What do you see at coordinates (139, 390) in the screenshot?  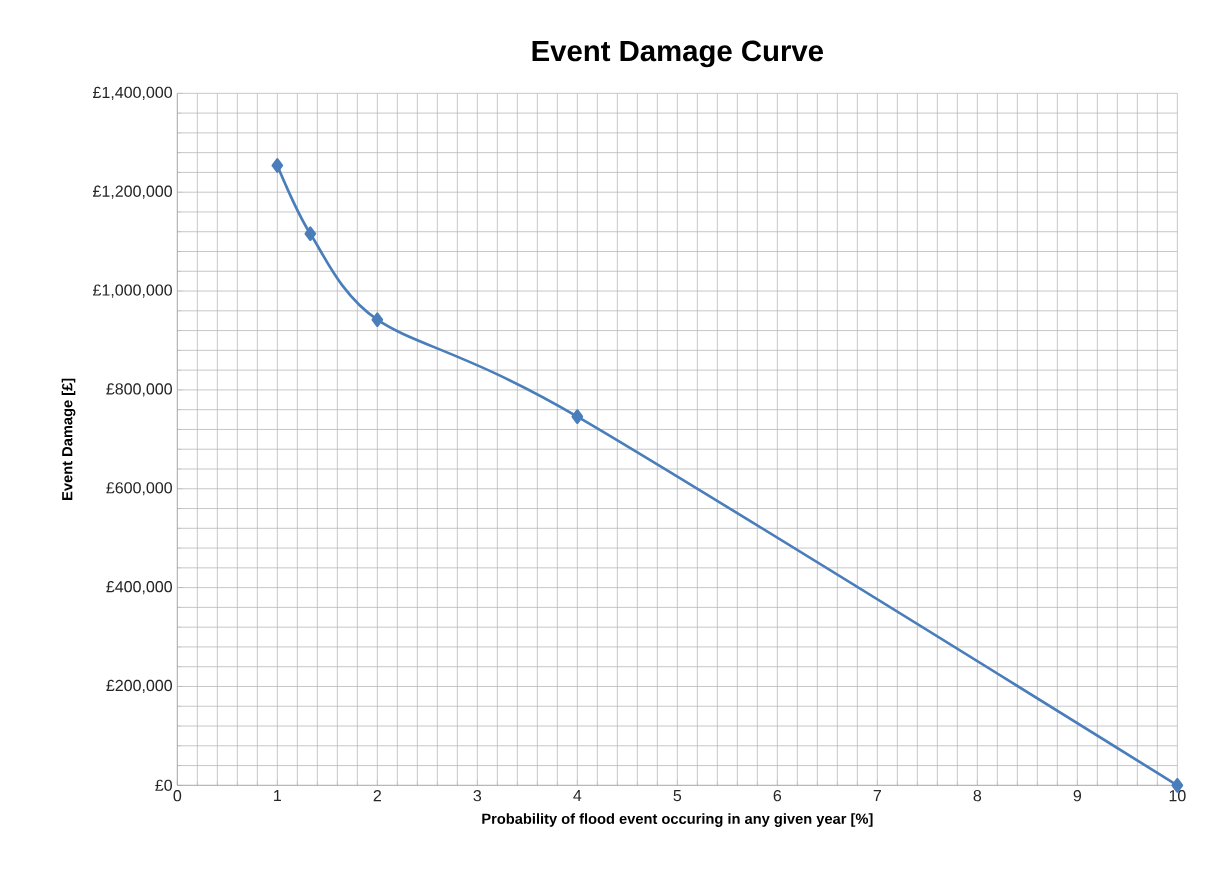 I see `y-tick-label: £800,000` at bounding box center [139, 390].